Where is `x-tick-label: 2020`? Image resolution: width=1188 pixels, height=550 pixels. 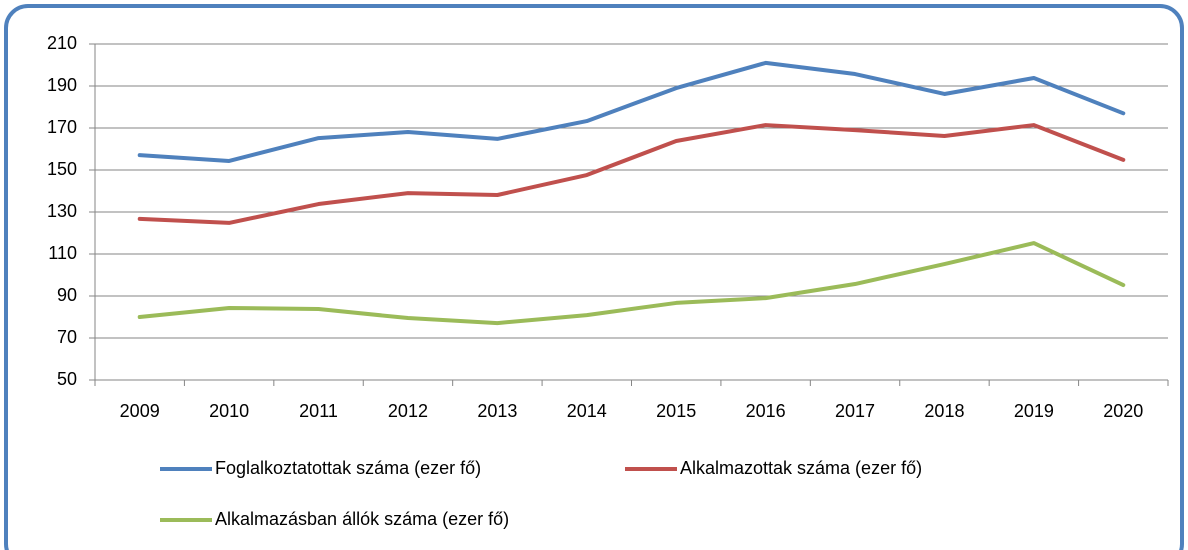
x-tick-label: 2020 is located at coordinates (1123, 411).